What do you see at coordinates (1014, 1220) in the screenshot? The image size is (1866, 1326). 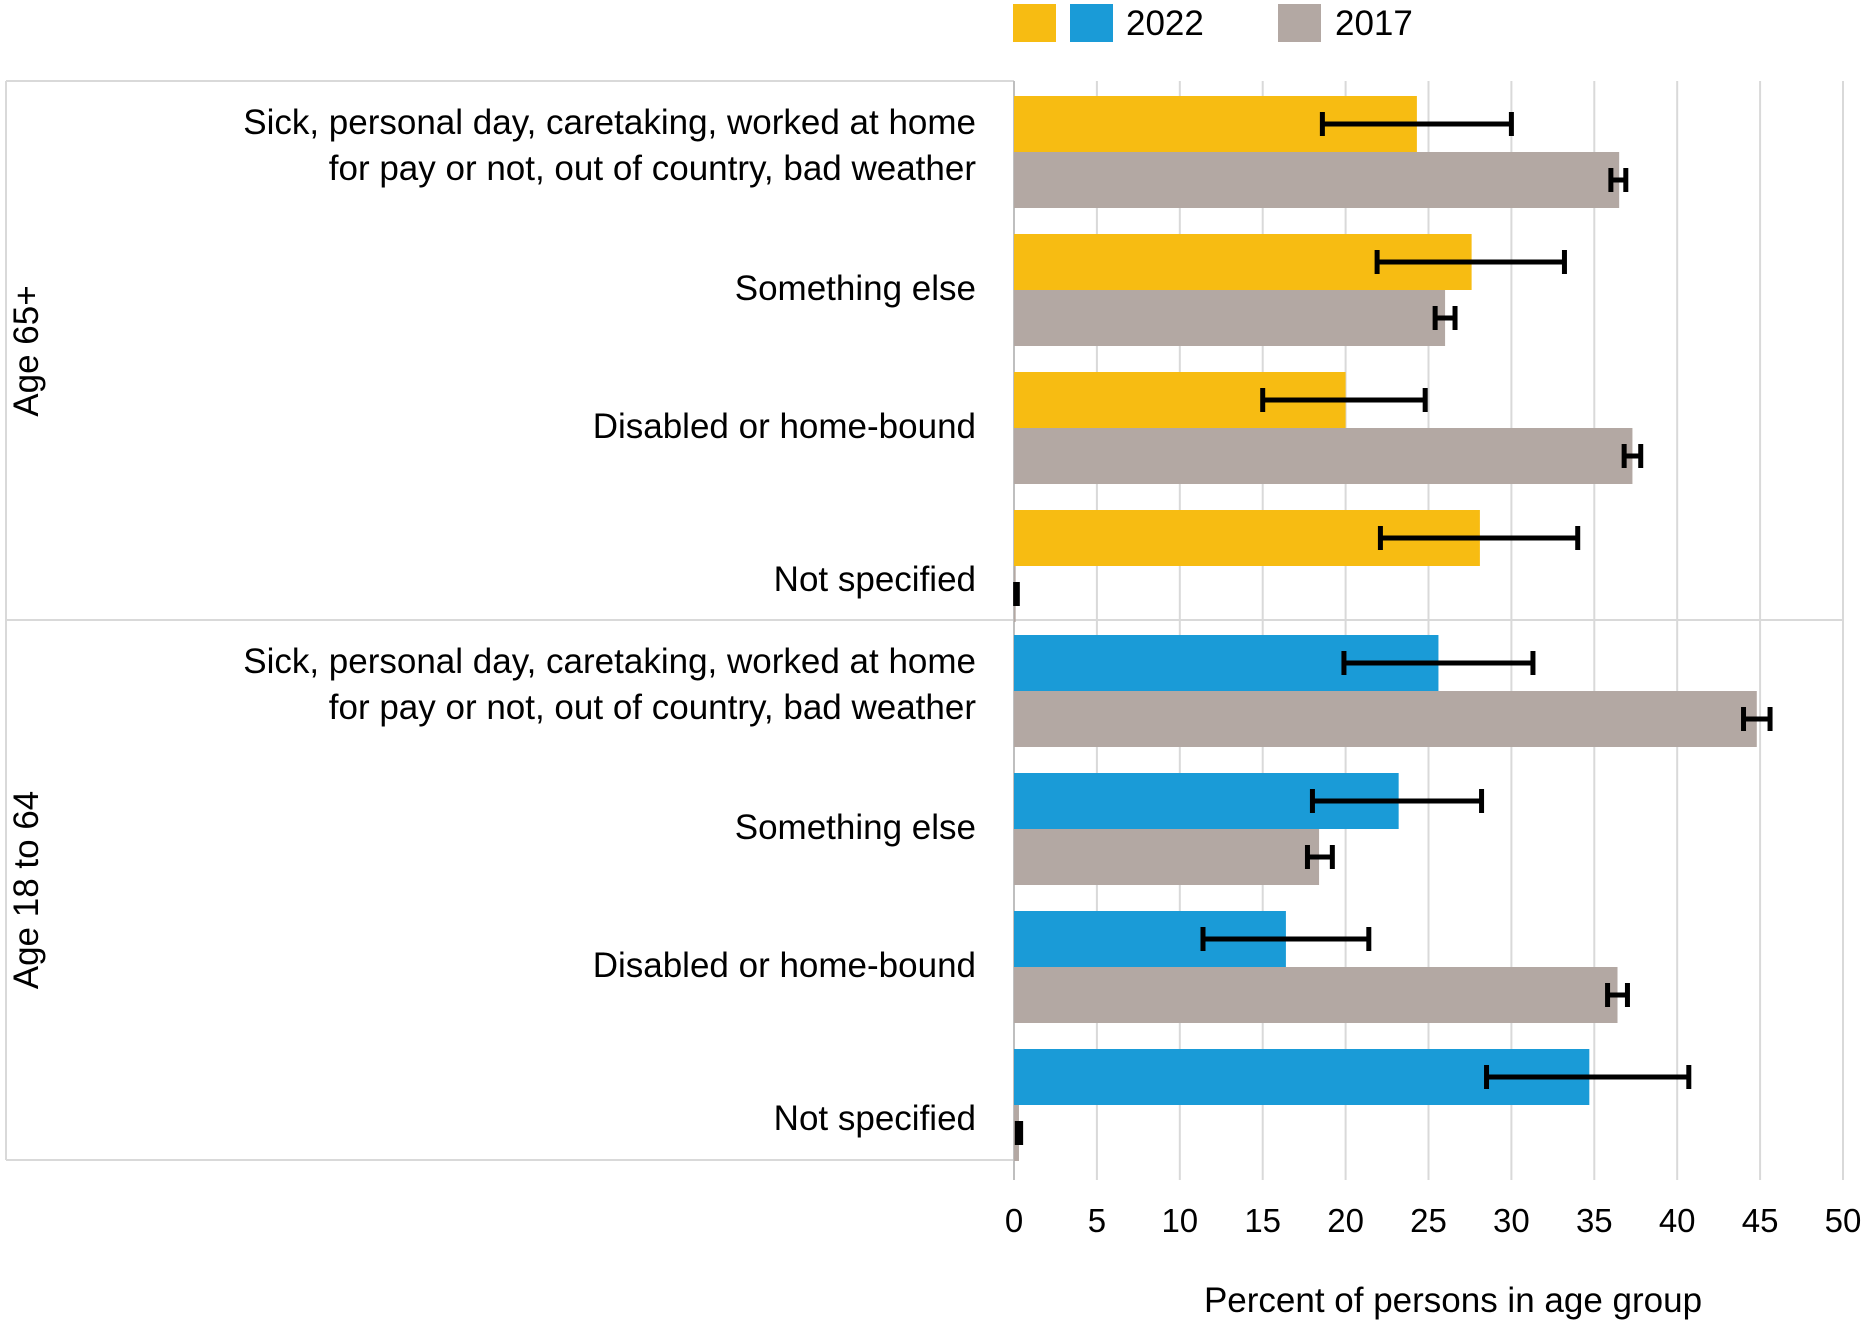 I see `x-tick-label: 0` at bounding box center [1014, 1220].